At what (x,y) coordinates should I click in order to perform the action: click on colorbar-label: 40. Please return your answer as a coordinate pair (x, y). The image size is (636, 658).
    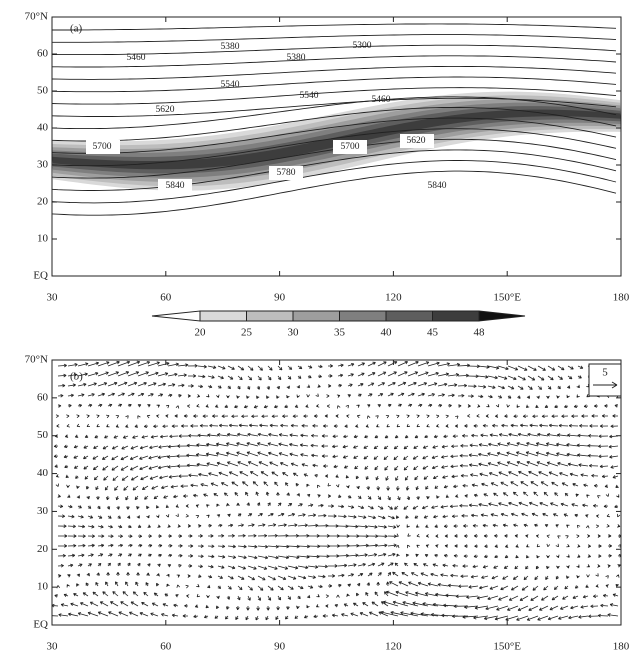
    Looking at the image, I should click on (387, 333).